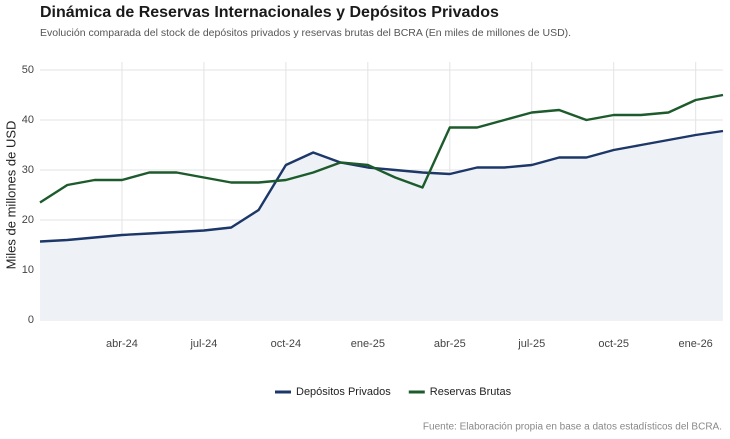 This screenshot has height=439, width=730. What do you see at coordinates (696, 344) in the screenshot?
I see `x-tick-label: ene-26` at bounding box center [696, 344].